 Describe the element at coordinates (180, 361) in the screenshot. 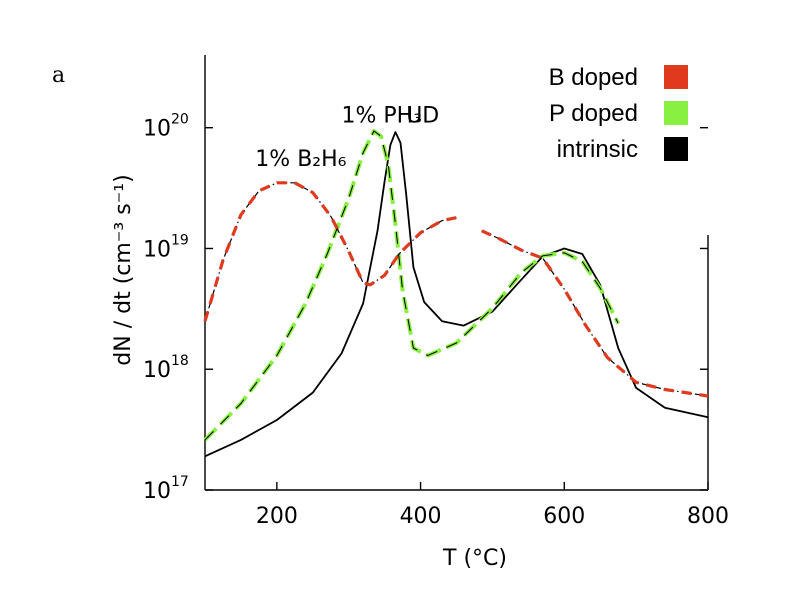

I see `y-tick-exponent: 18` at that location.